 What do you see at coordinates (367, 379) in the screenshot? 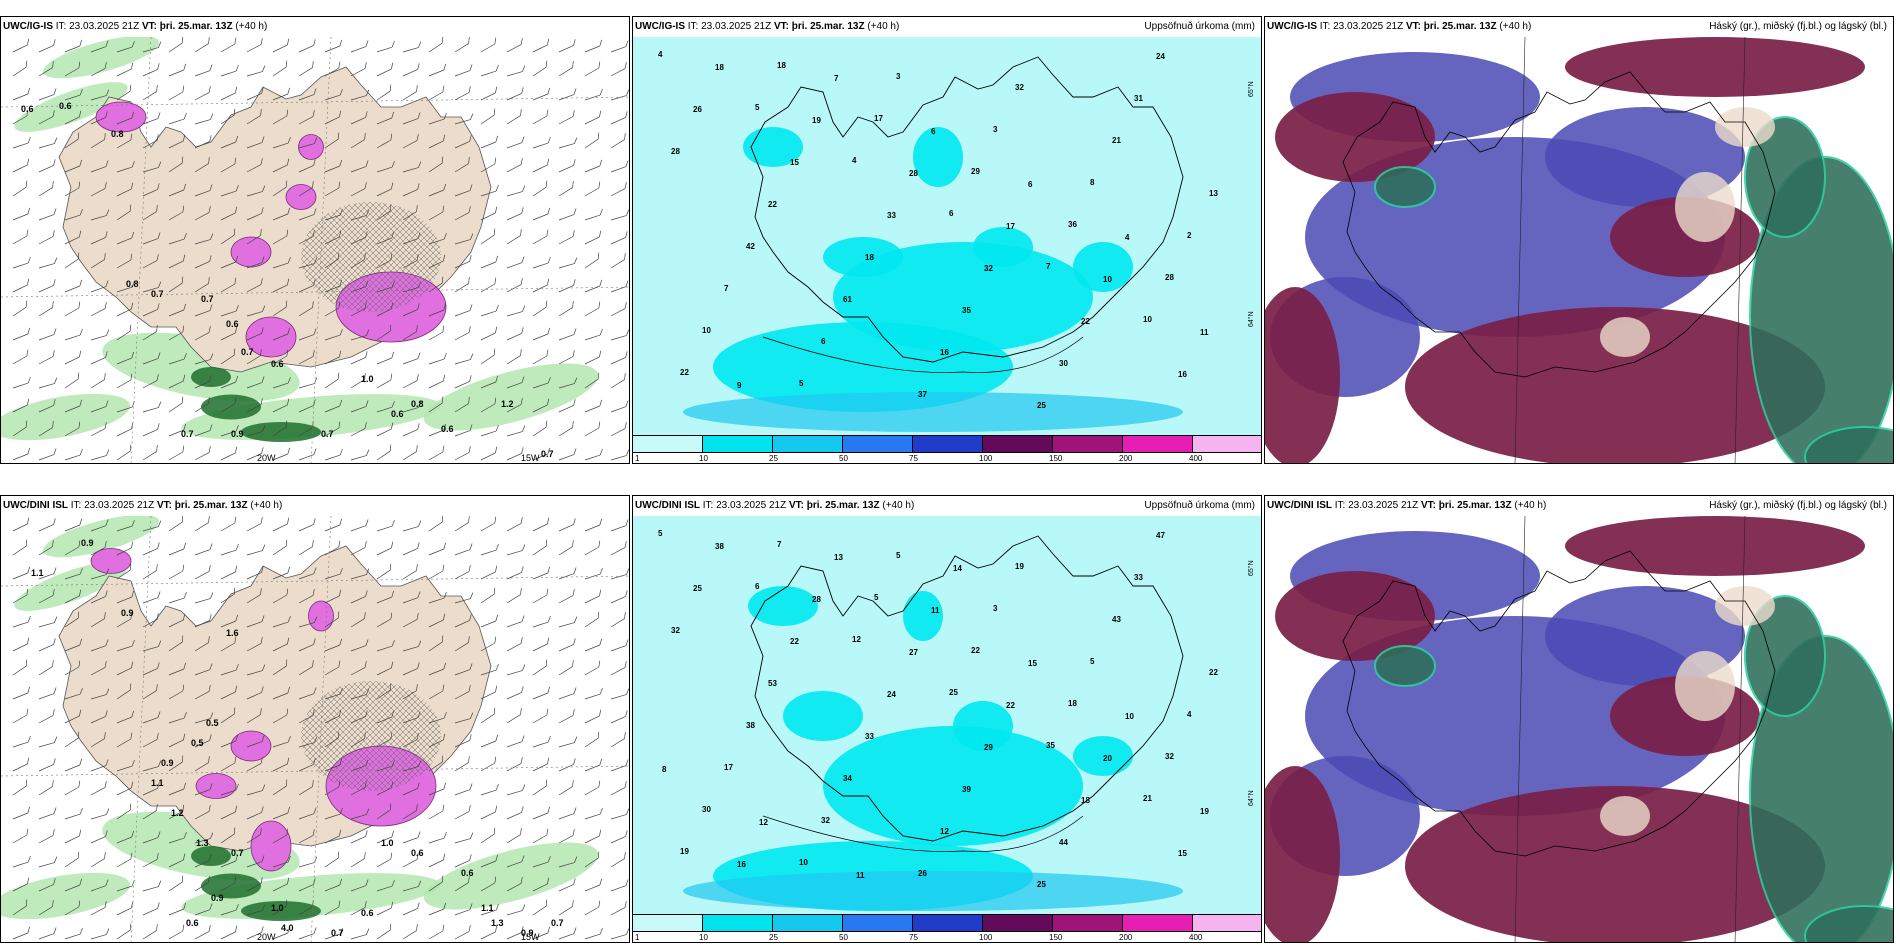
I see `wind-value-label: 1.0` at bounding box center [367, 379].